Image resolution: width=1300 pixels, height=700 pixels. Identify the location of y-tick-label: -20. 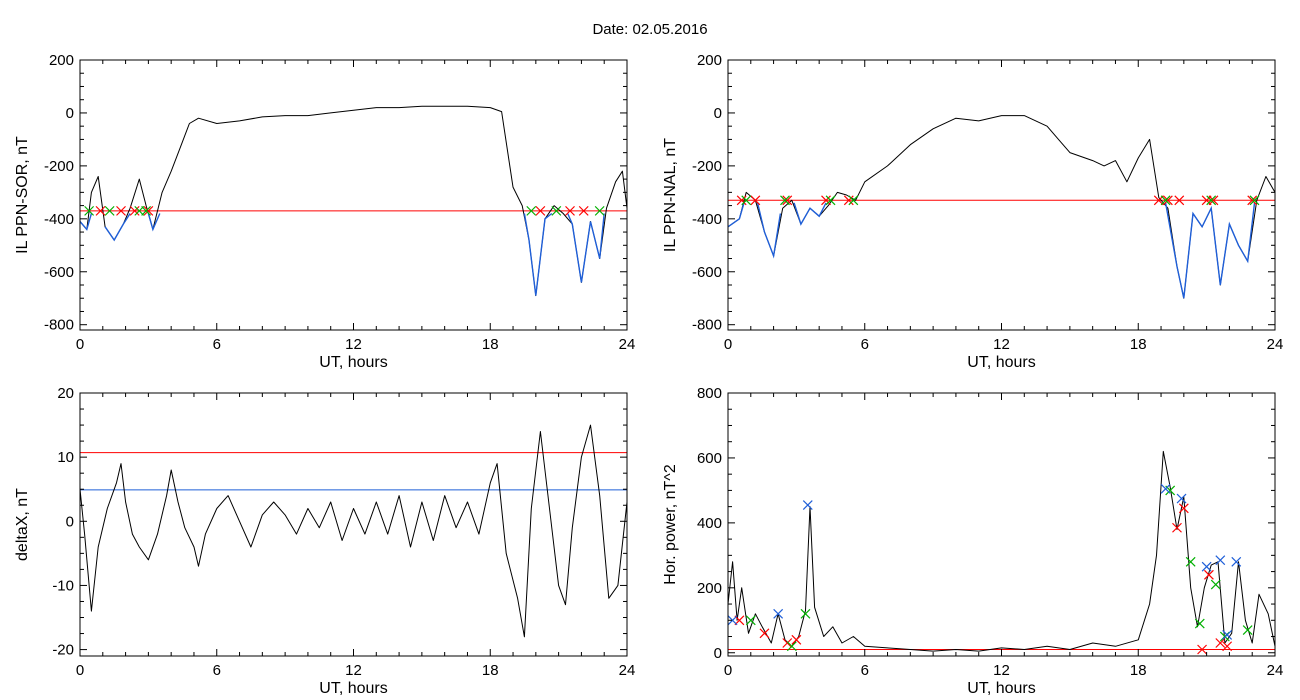
(63, 650).